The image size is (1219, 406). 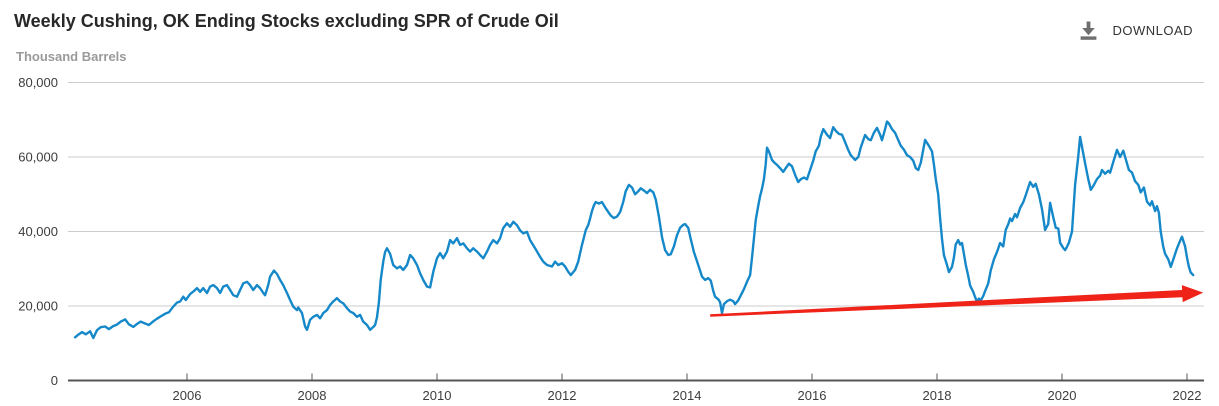 What do you see at coordinates (1152, 30) in the screenshot?
I see `download-label: DOWNLOAD` at bounding box center [1152, 30].